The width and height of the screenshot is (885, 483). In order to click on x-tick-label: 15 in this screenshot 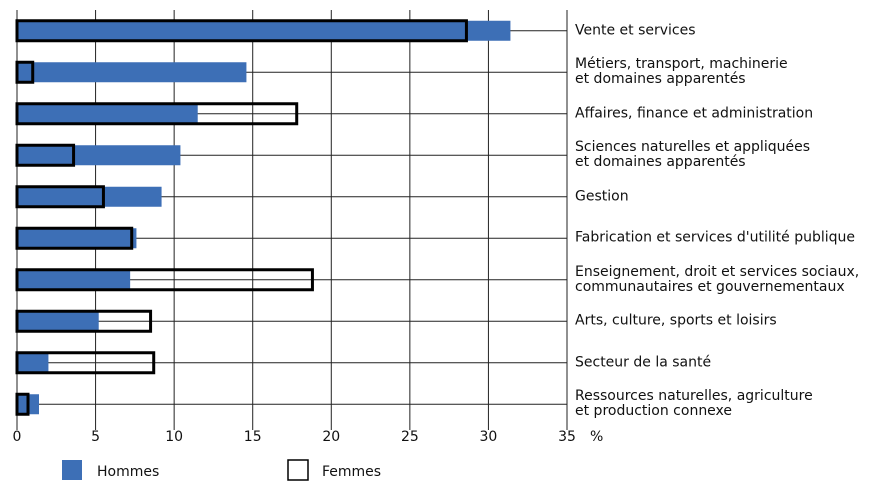, I will do `click(253, 437)`.